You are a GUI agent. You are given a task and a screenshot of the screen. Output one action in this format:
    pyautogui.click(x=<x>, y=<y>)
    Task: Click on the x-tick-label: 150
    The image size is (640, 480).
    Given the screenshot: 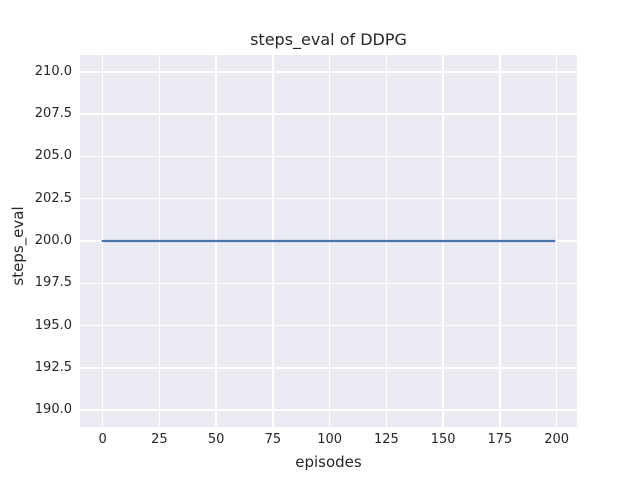 What is the action you would take?
    pyautogui.click(x=443, y=439)
    